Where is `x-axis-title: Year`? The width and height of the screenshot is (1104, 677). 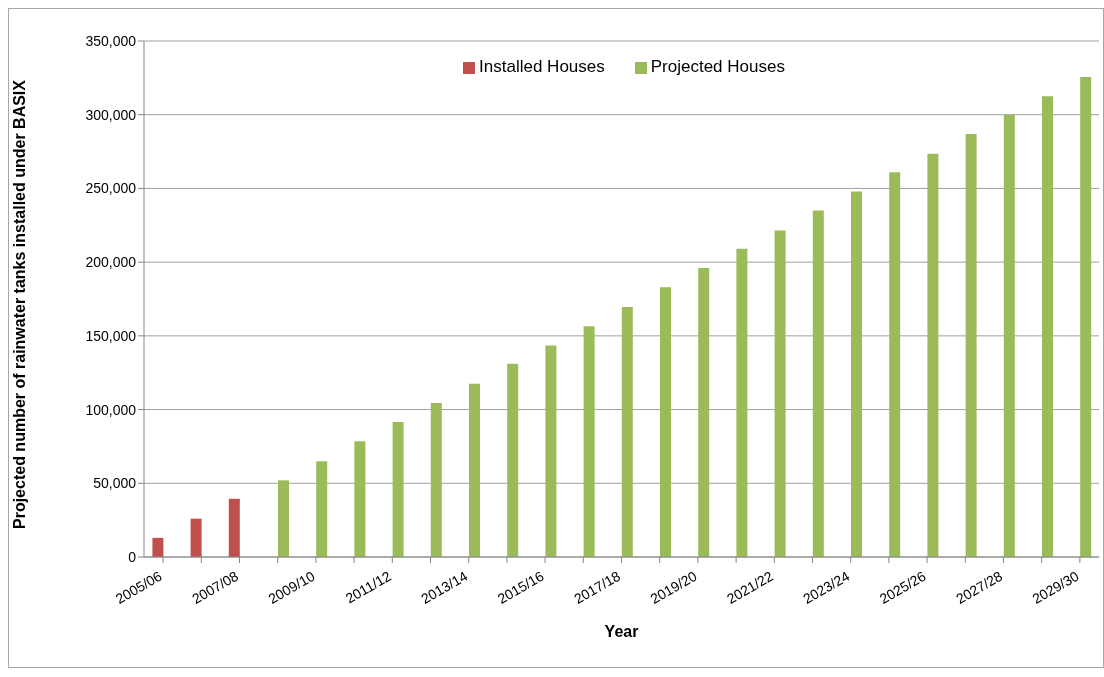
x-axis-title: Year is located at coordinates (621, 631).